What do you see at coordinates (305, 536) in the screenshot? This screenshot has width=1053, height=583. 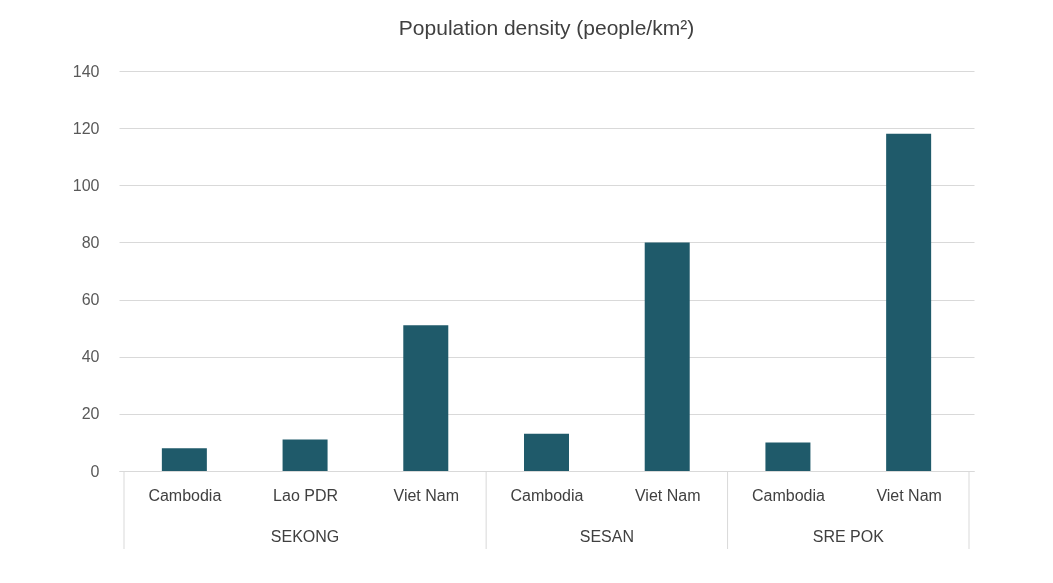 I see `text: SEKONG` at bounding box center [305, 536].